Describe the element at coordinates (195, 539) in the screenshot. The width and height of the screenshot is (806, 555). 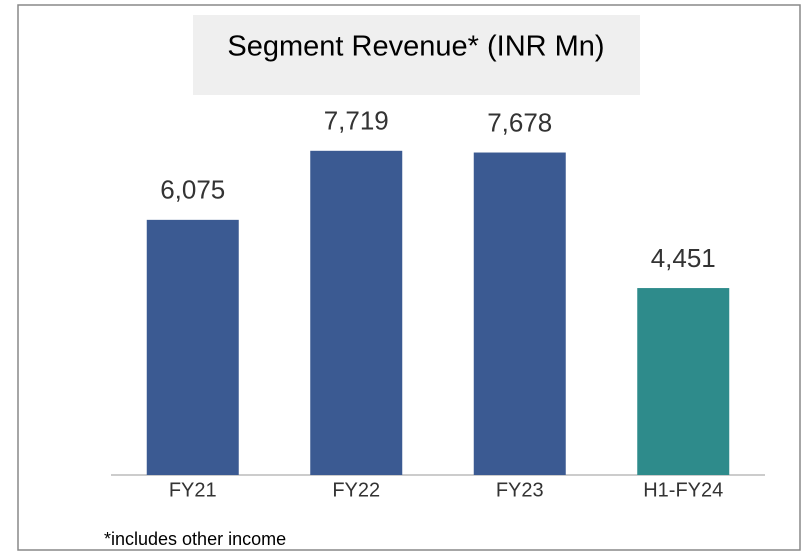
I see `footnote: *includes other income` at that location.